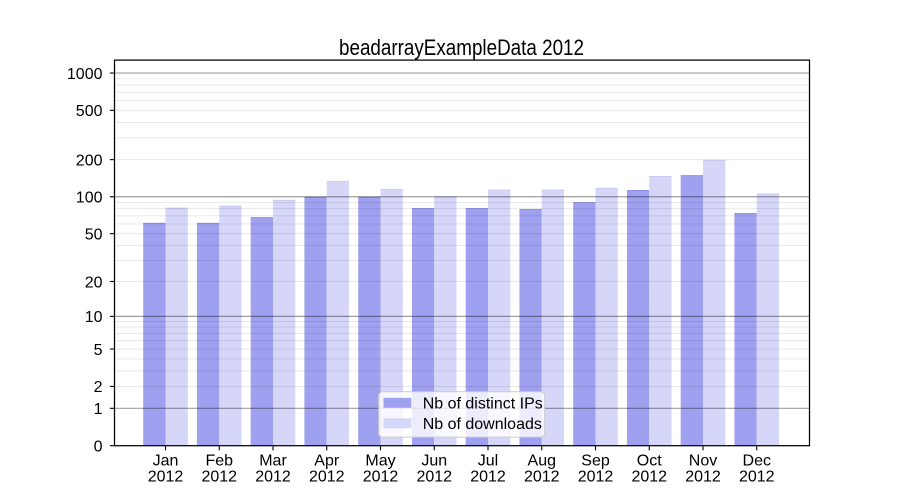 The image size is (900, 500). I want to click on svg-text: 1, so click(98, 409).